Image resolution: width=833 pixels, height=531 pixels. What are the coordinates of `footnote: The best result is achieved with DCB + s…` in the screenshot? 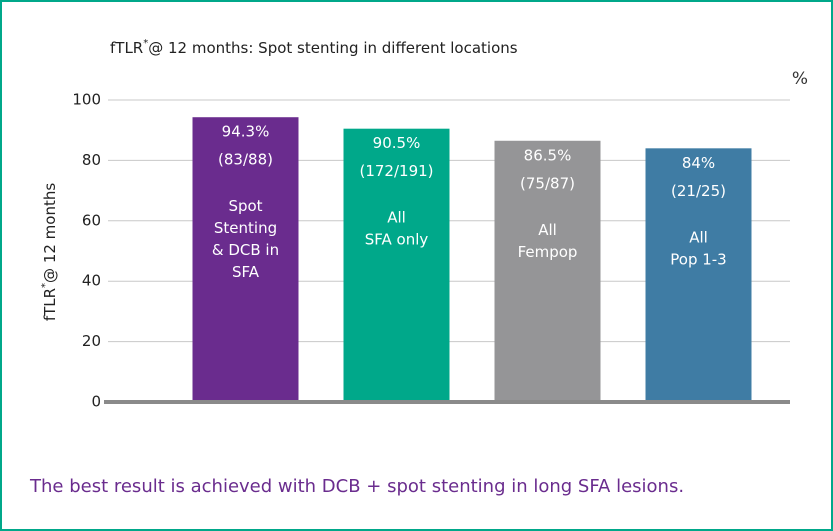 It's located at (356, 486).